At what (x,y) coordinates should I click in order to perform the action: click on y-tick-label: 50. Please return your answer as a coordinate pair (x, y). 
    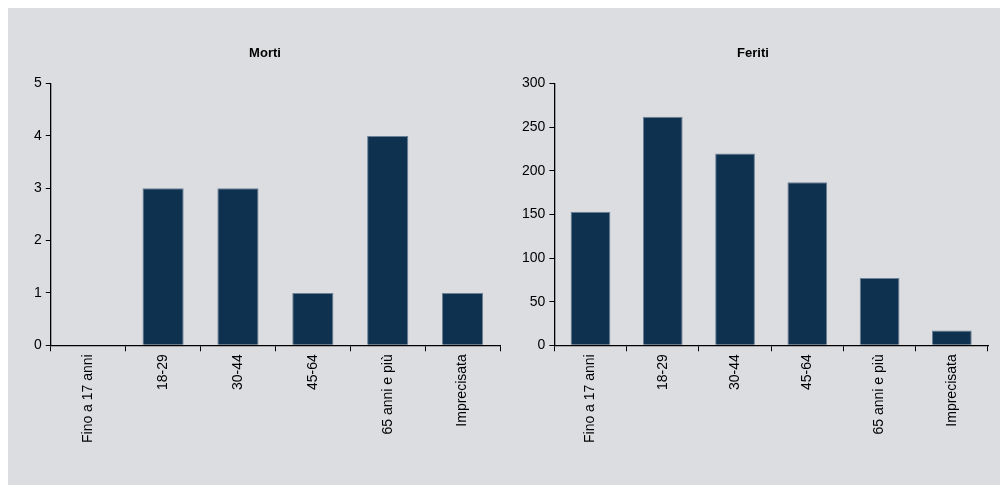
    Looking at the image, I should click on (537, 300).